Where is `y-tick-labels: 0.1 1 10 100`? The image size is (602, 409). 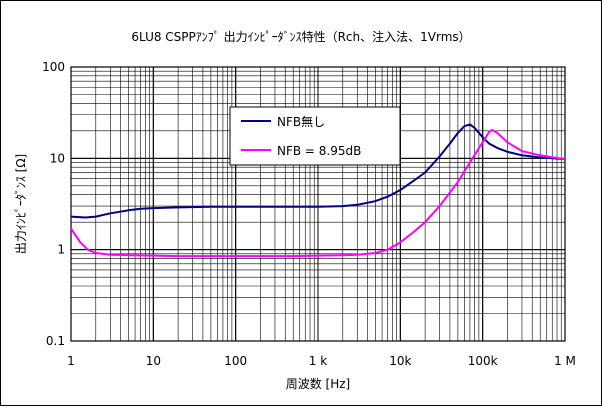 y-tick-labels: 0.1 1 10 100 is located at coordinates (53, 204).